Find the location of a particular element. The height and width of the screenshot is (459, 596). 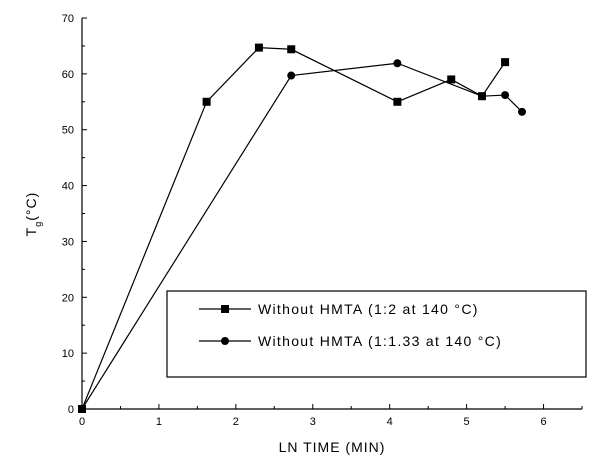

y-tick-label: 30 is located at coordinates (68, 242).